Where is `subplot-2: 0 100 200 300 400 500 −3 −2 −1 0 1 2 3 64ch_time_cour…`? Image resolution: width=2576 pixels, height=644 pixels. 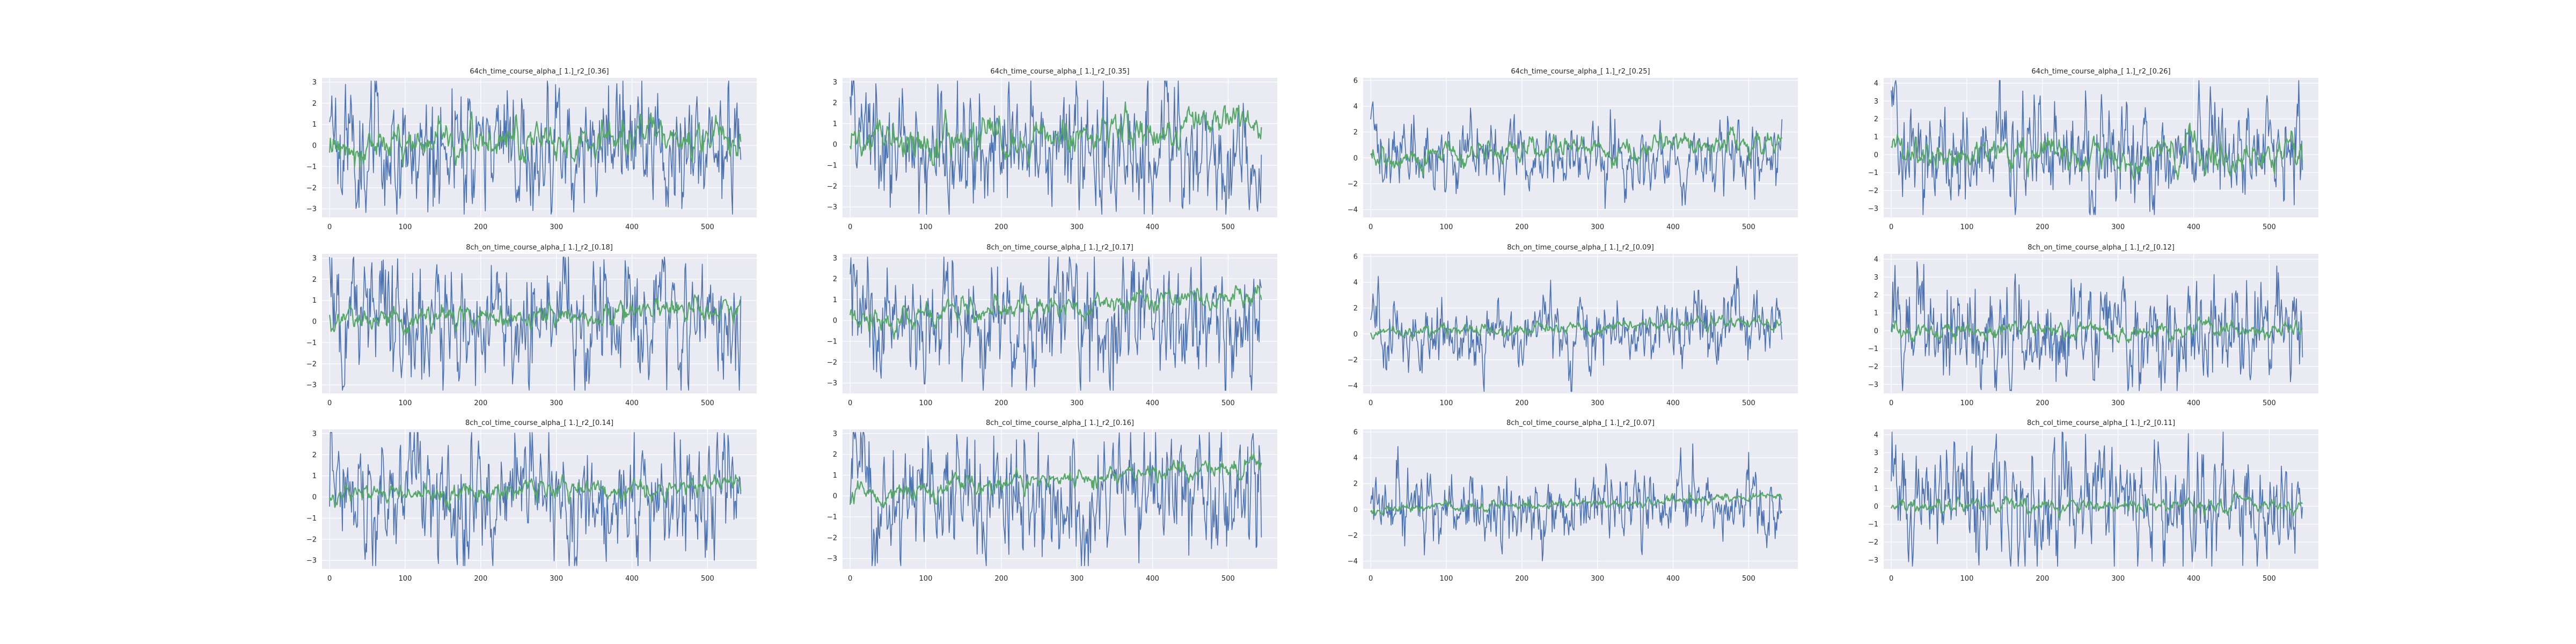
subplot-2: 0 100 200 300 400 500 −3 −2 −1 0 1 2 3 64ch_time_cour… is located at coordinates (1052, 149).